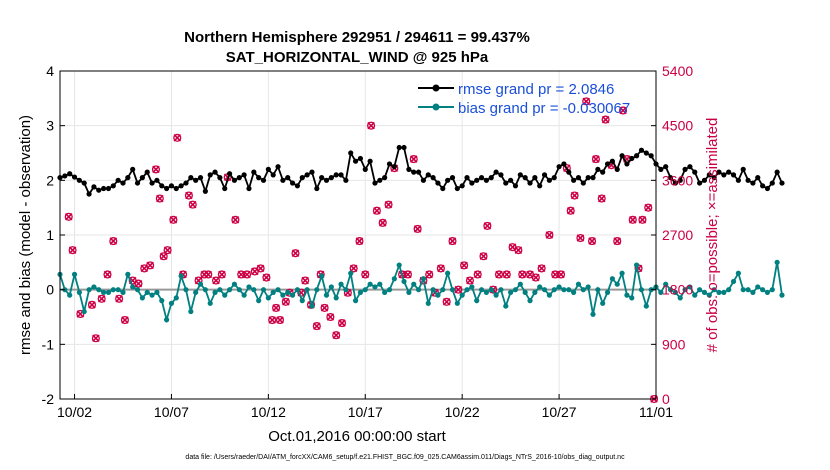  Describe the element at coordinates (677, 126) in the screenshot. I see `y-right-tick-label: 4500` at that location.